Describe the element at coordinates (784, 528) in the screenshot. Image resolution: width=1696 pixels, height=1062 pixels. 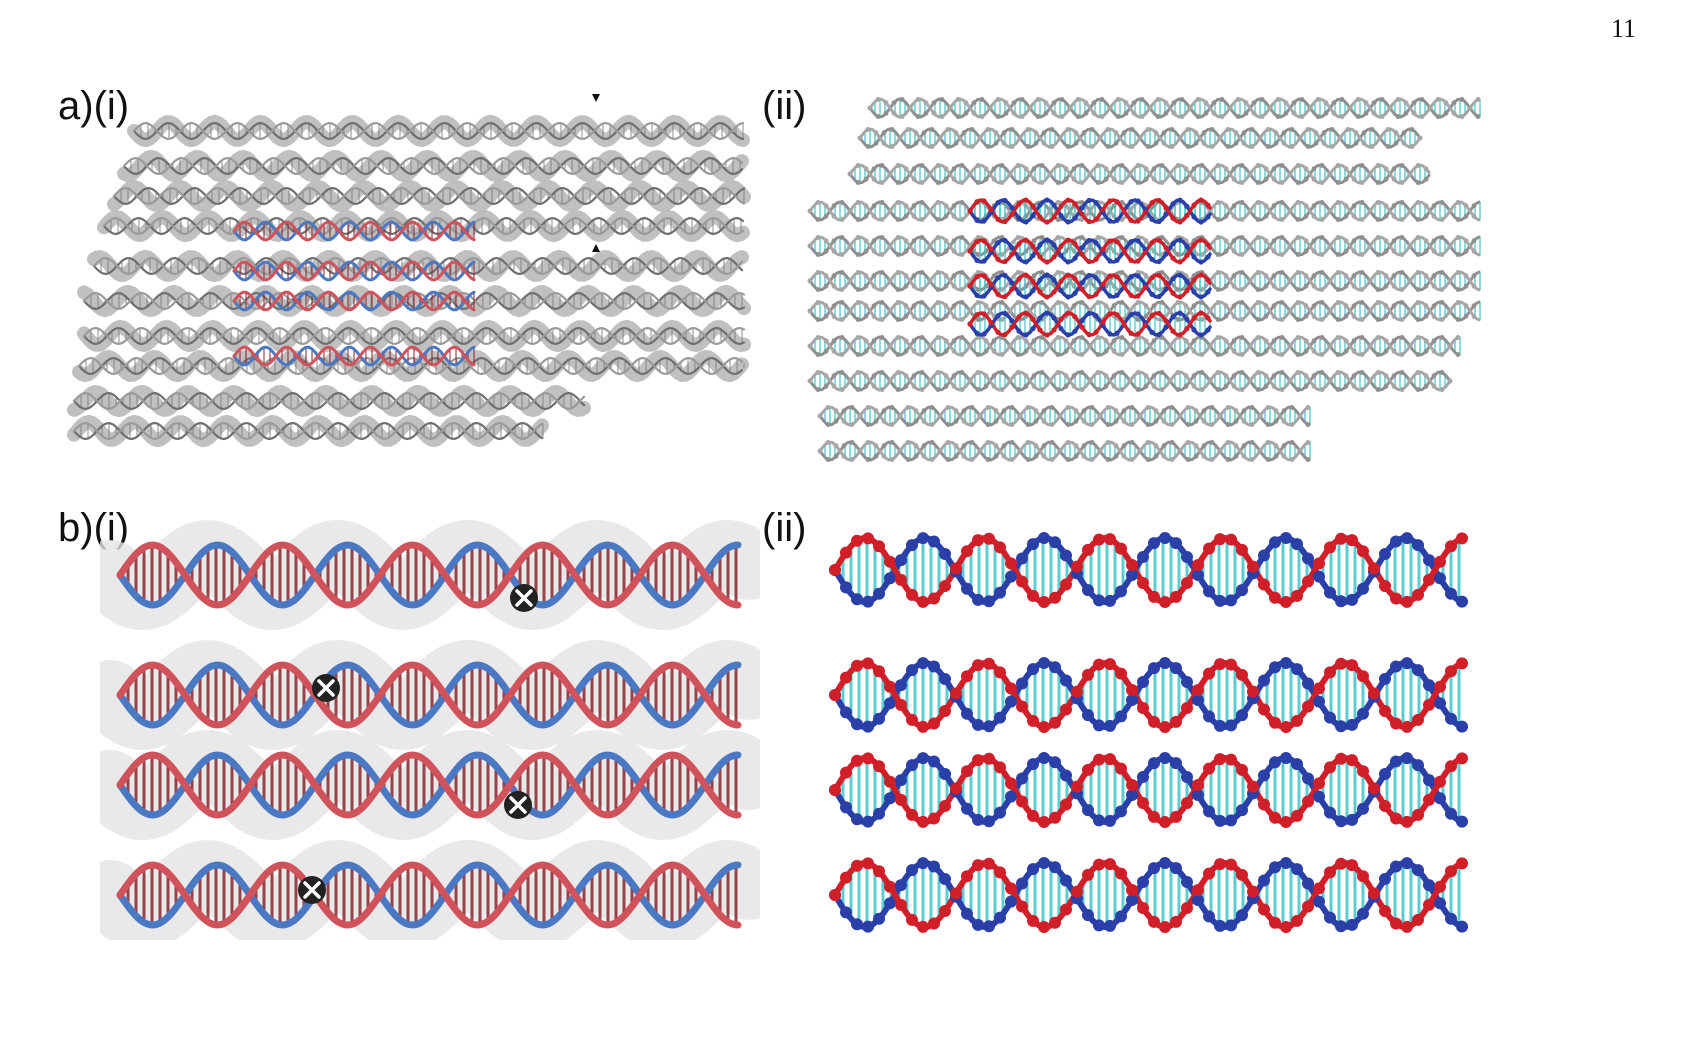
I see `panel-label-b-ii: (ii)` at that location.